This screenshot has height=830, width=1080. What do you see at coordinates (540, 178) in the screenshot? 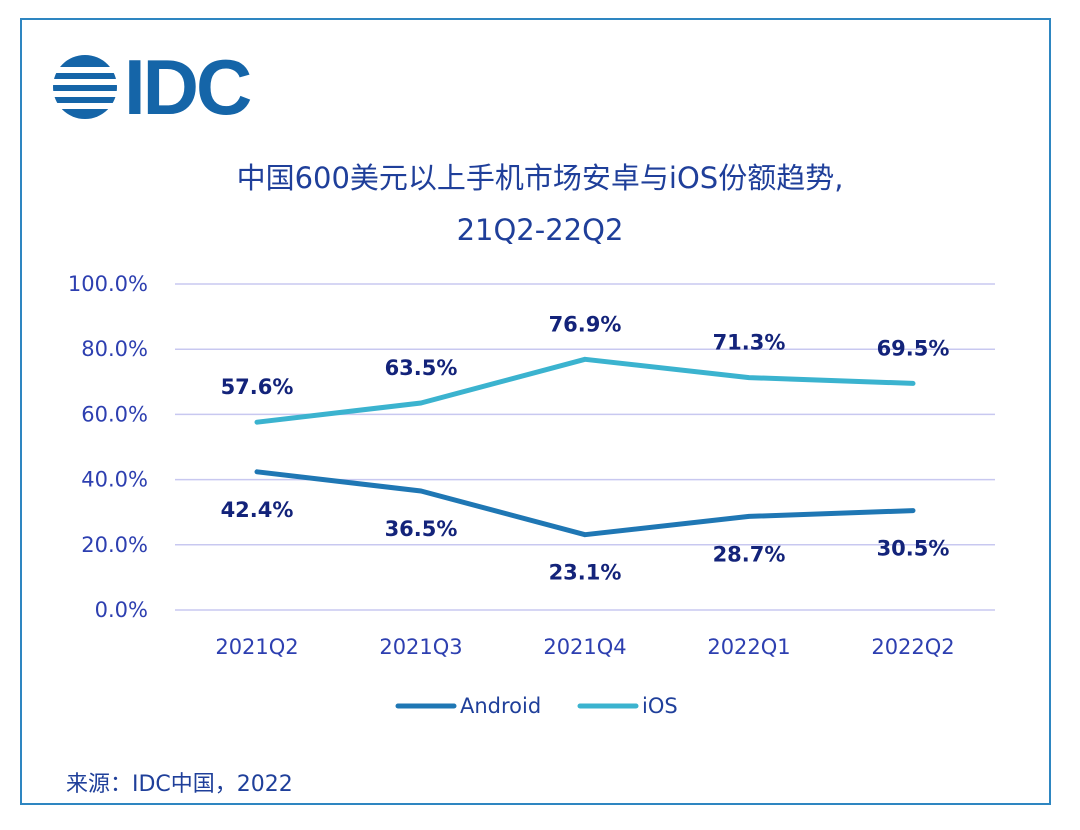
I see `chart-title: 中国600美元以上手机市场安卓与iOS份额趋势,` at bounding box center [540, 178].